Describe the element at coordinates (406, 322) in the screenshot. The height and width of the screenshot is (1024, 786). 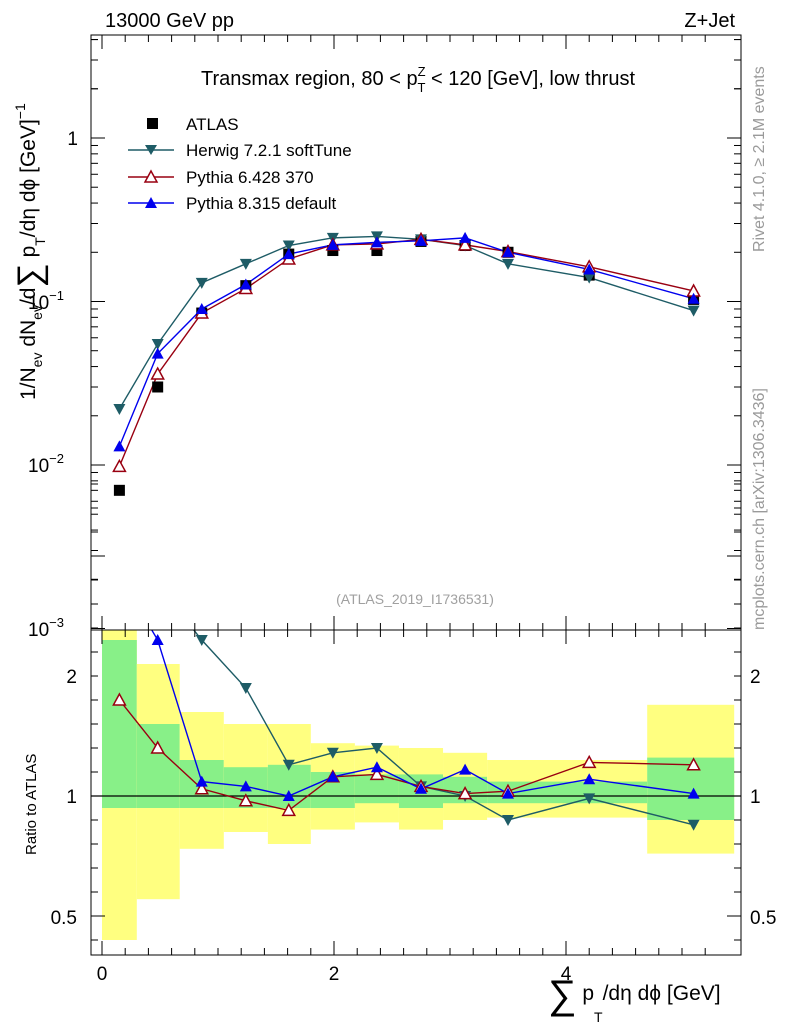
I see `main-line-herwig-7-2-1-softtune` at that location.